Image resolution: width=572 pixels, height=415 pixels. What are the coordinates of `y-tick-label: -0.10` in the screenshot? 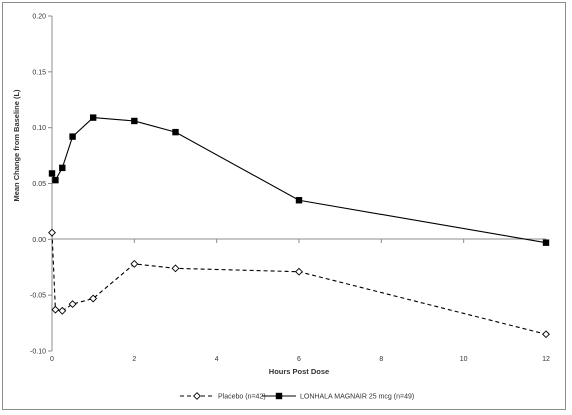 It's located at (38, 352).